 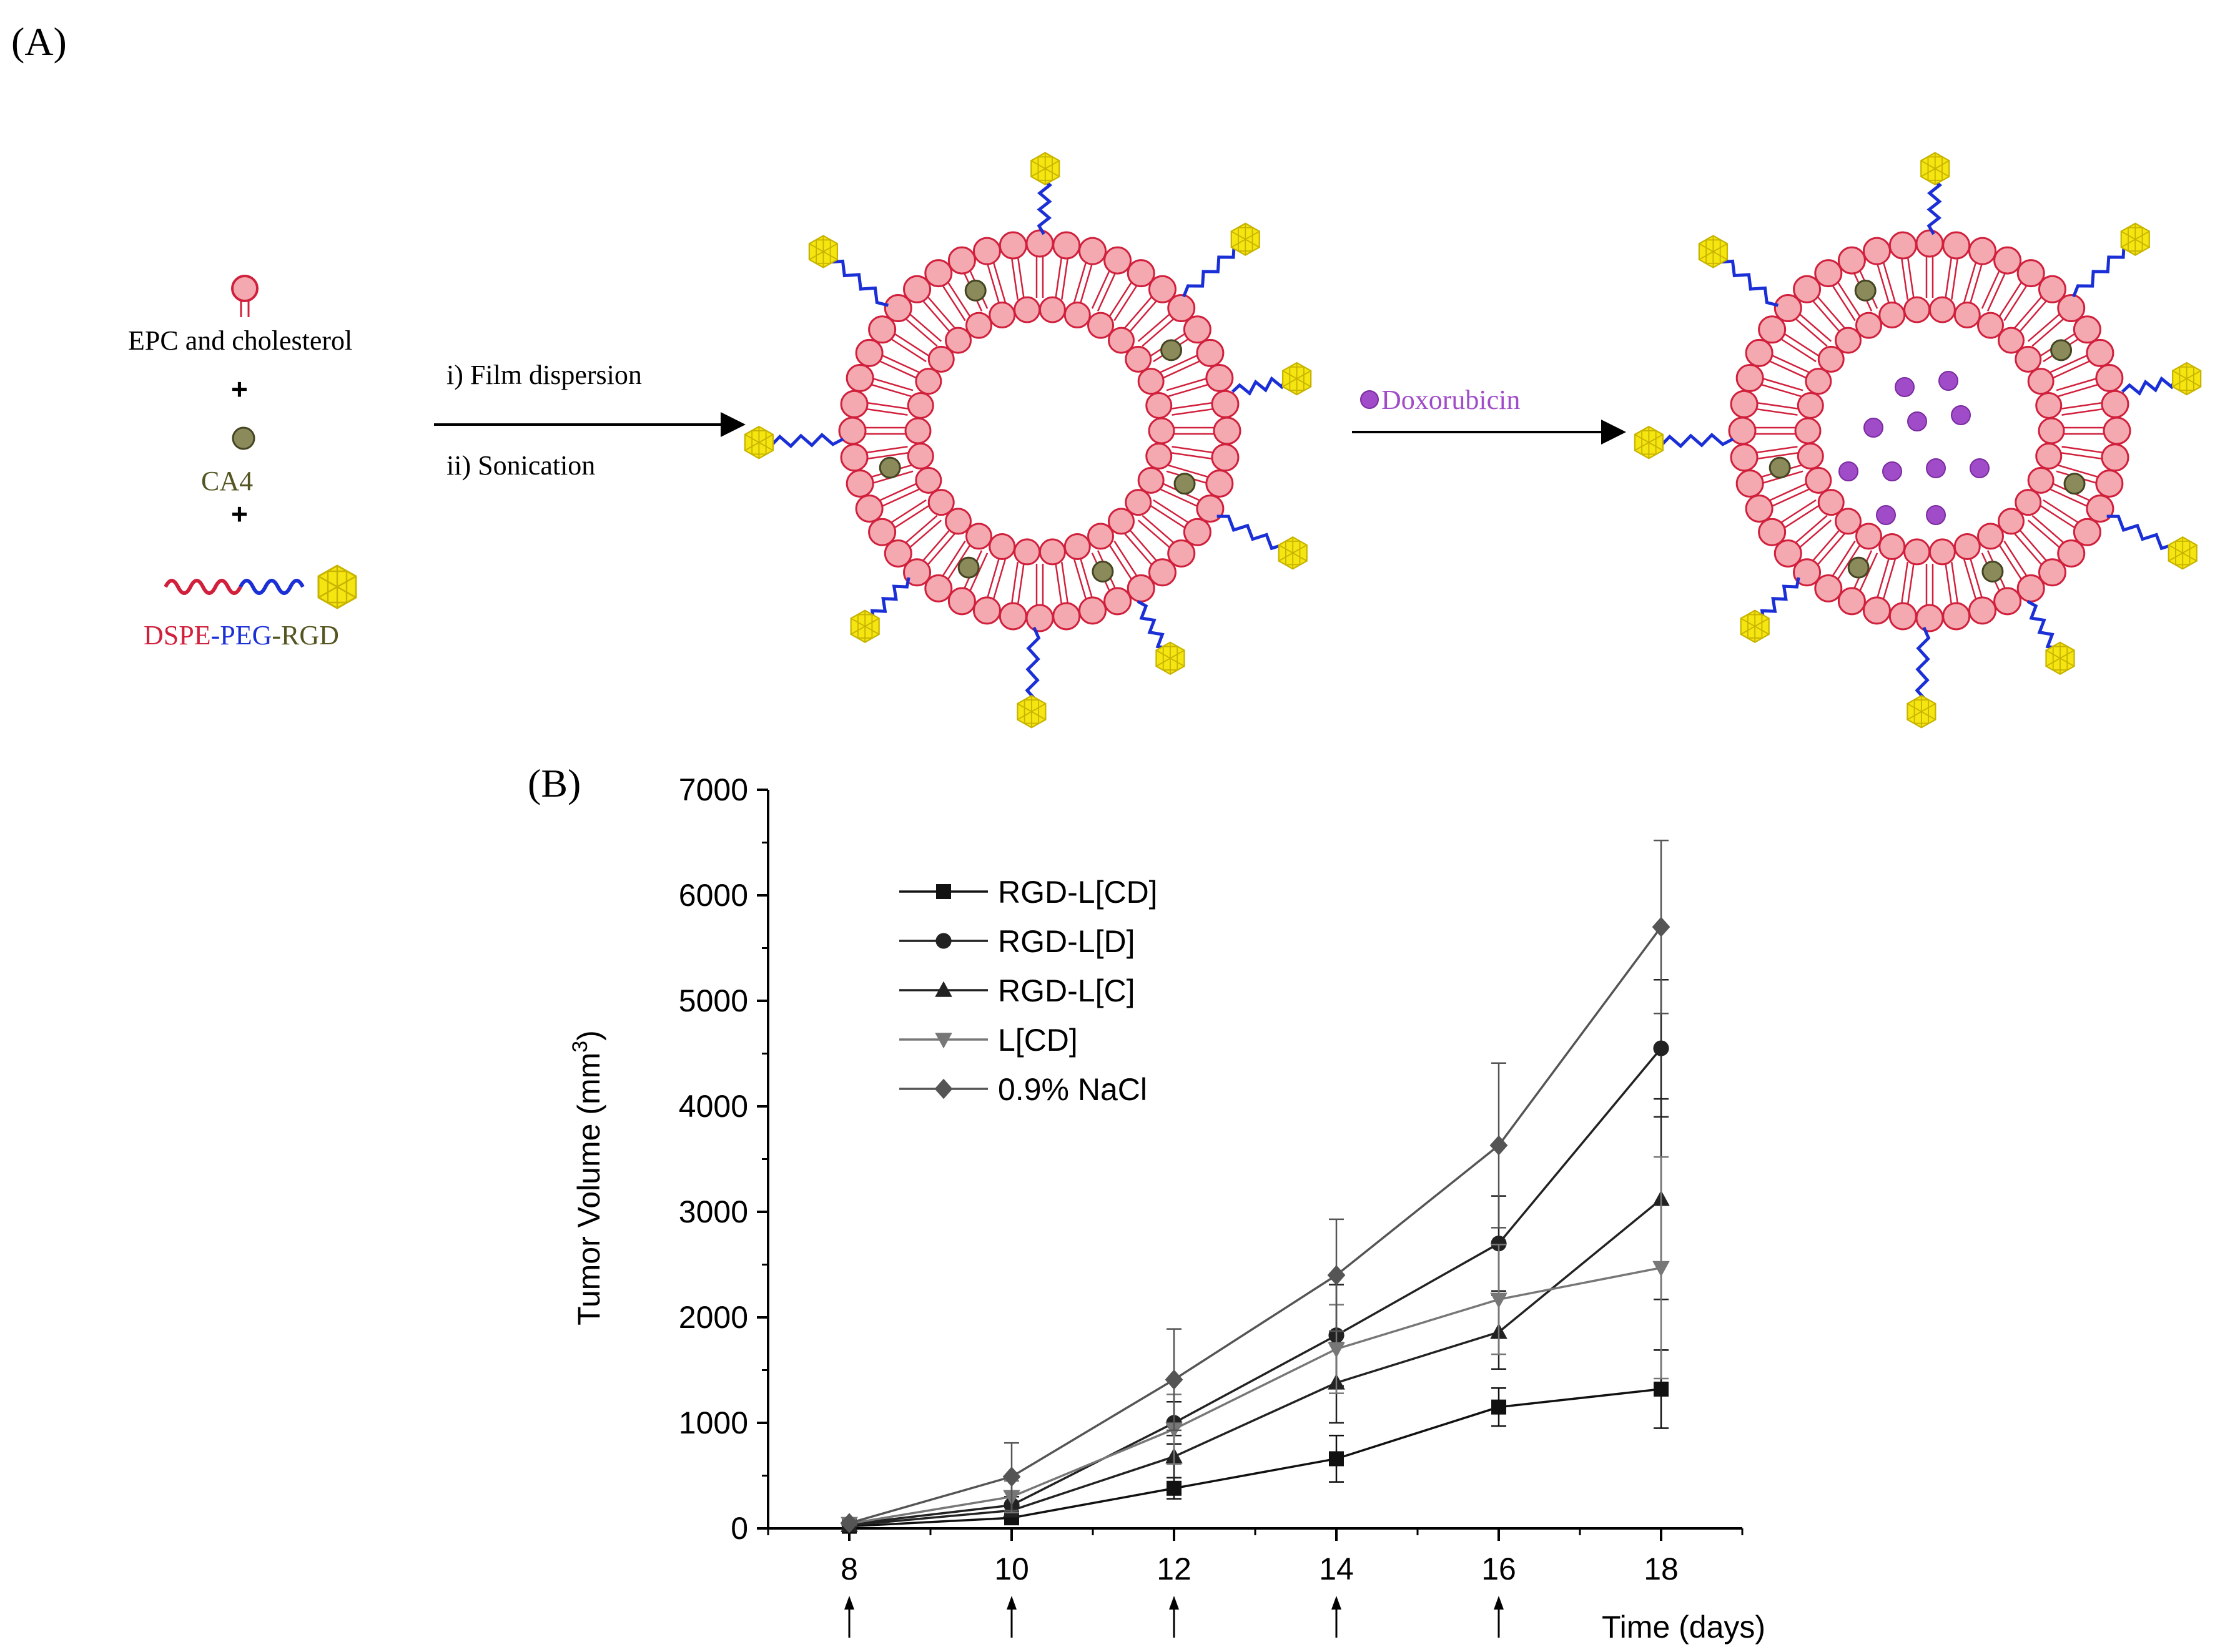 What do you see at coordinates (1066, 941) in the screenshot?
I see `legend-label: RGD-L[D]` at bounding box center [1066, 941].